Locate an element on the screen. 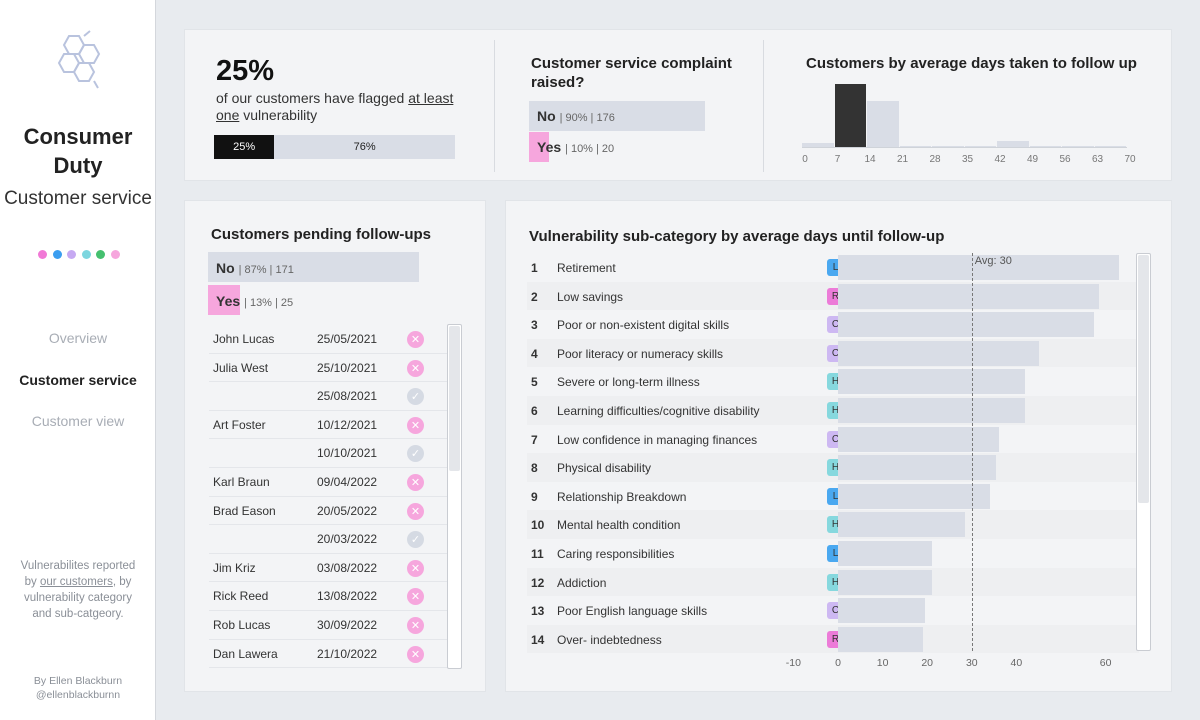  histogram-tick-label: 14 is located at coordinates (870, 159).